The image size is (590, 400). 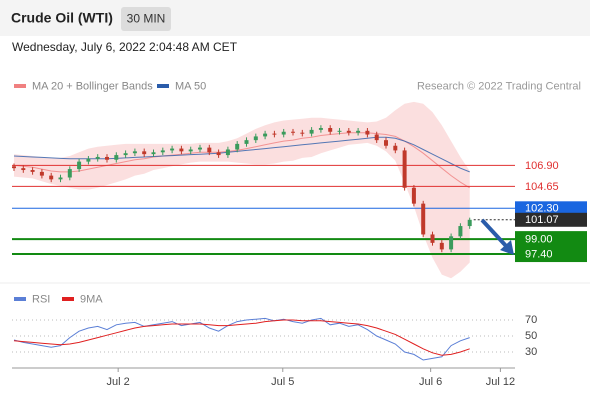 I want to click on level-label: 99.00, so click(x=539, y=240).